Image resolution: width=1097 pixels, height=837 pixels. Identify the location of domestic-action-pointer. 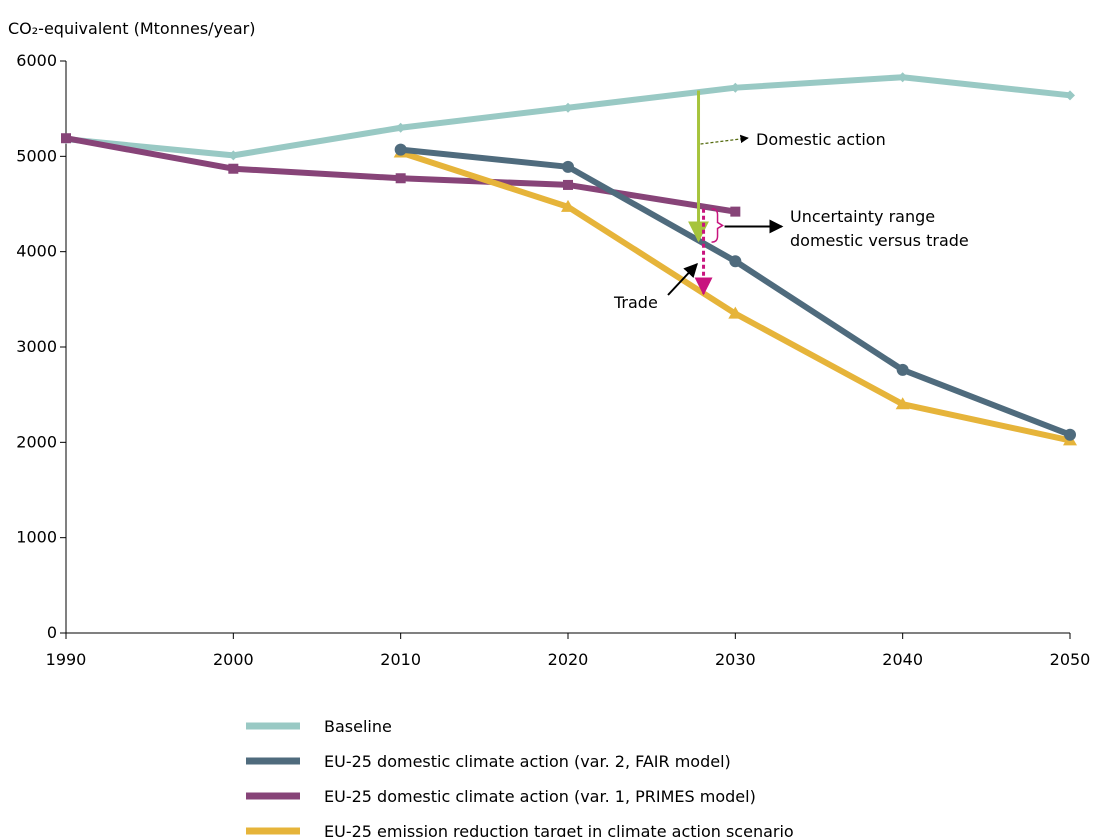
(724, 139).